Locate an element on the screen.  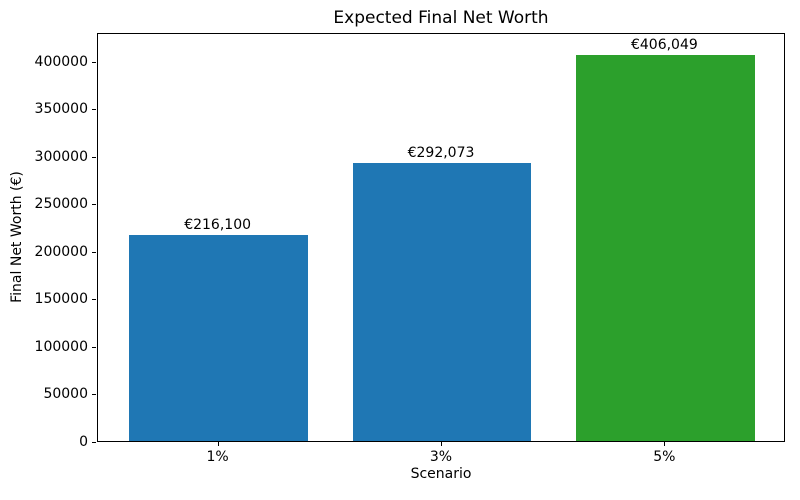
bar-value-label: €406,049 is located at coordinates (664, 44).